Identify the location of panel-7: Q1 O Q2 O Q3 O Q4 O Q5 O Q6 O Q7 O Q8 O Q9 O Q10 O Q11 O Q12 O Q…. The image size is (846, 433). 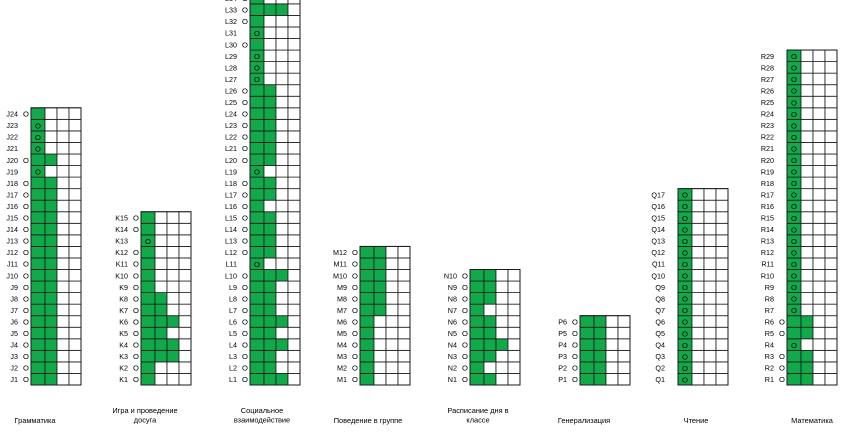
(690, 306).